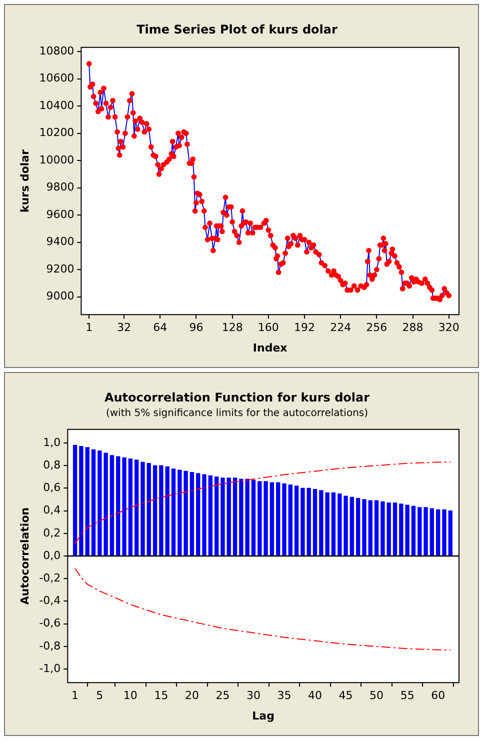 The image size is (483, 742). I want to click on x-tick-label: 10, so click(130, 695).